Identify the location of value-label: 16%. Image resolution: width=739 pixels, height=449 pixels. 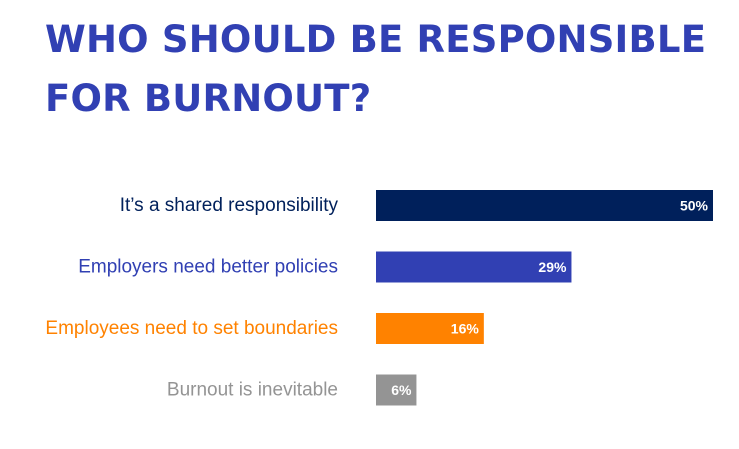
(465, 329).